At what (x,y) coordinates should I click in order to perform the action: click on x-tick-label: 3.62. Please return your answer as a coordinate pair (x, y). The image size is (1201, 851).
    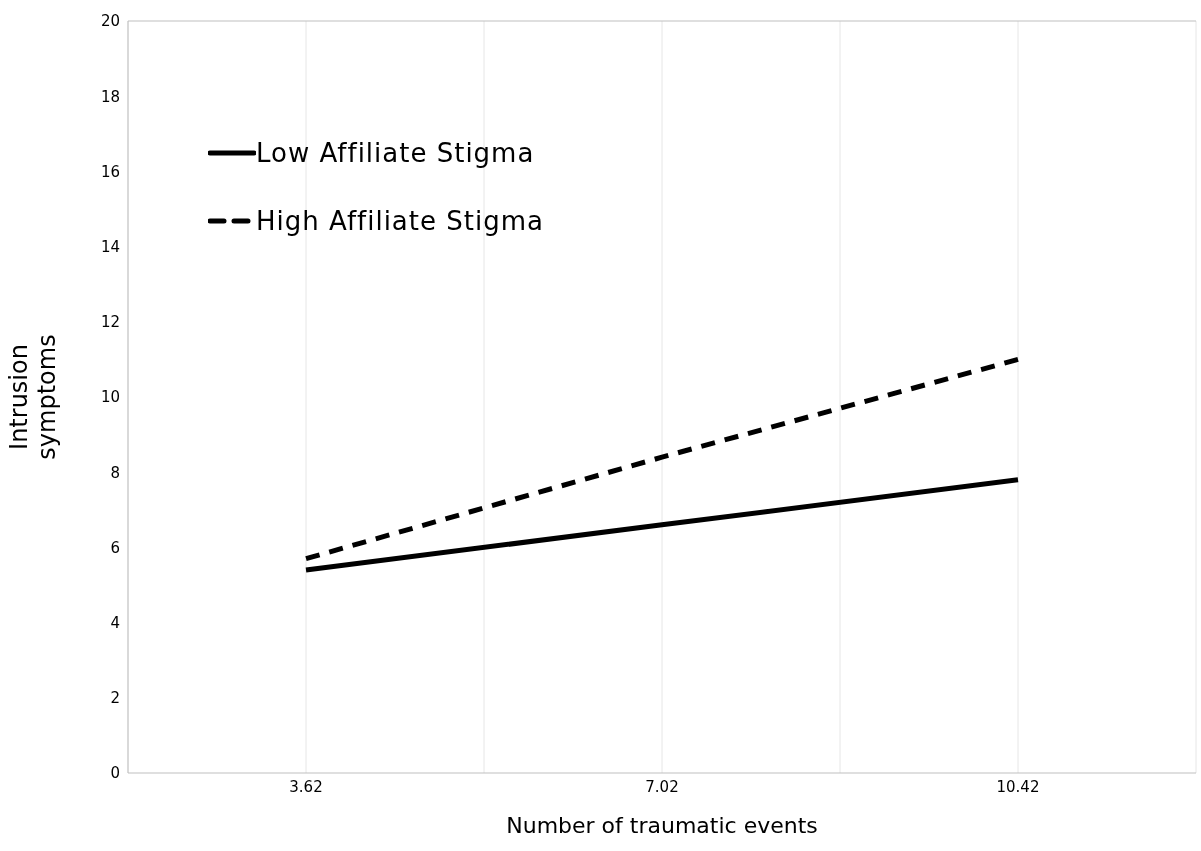
    Looking at the image, I should click on (306, 786).